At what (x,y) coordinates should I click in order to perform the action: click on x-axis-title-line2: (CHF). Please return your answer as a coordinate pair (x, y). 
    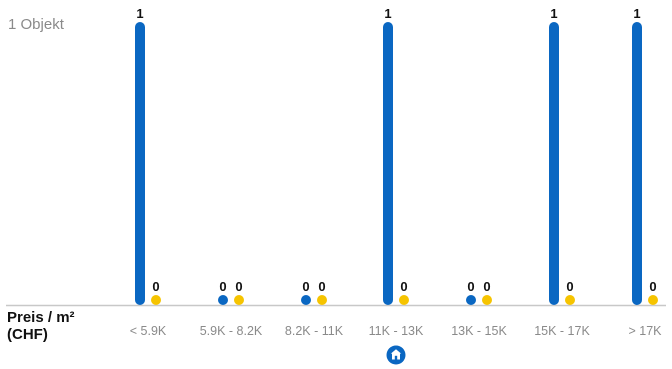
    Looking at the image, I should click on (27, 334).